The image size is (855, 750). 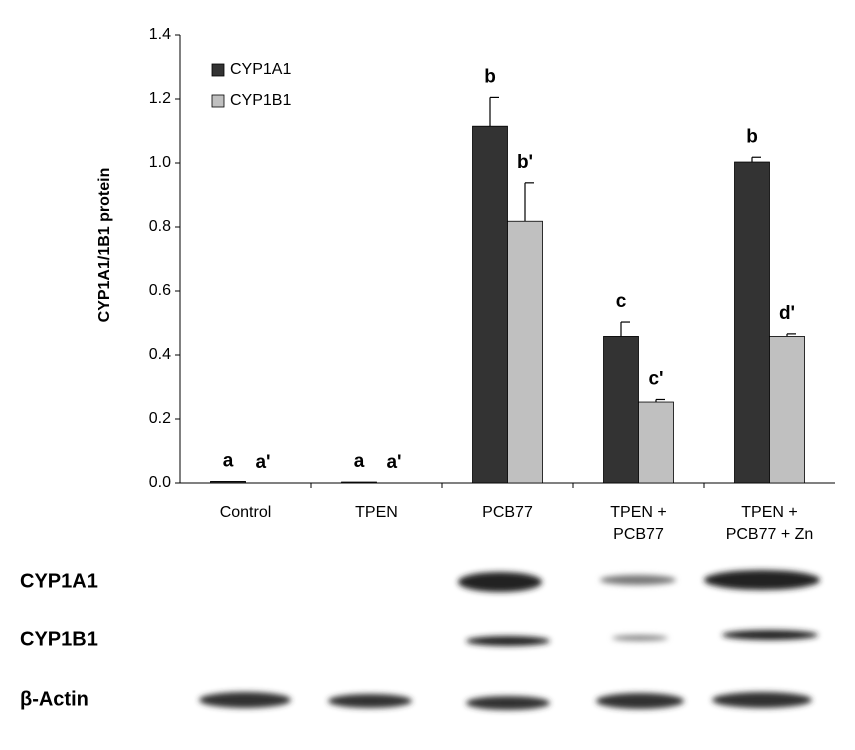 What do you see at coordinates (160, 290) in the screenshot?
I see `y-tick-label: 0.6` at bounding box center [160, 290].